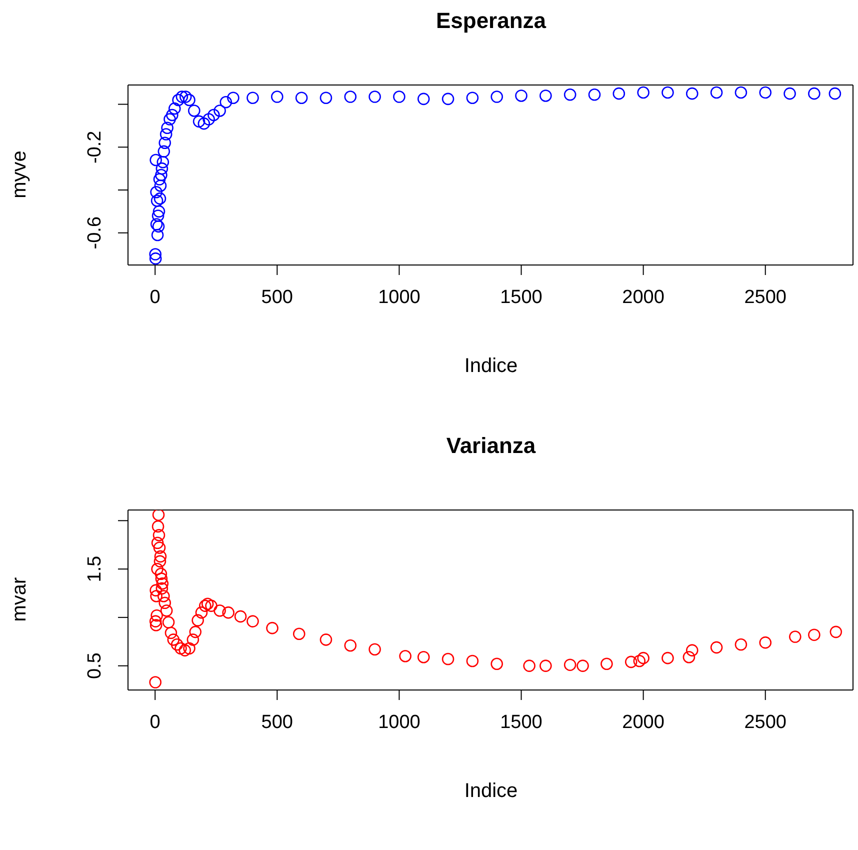 This screenshot has height=850, width=858. What do you see at coordinates (491, 21) in the screenshot?
I see `chart-title: Esperanza` at bounding box center [491, 21].